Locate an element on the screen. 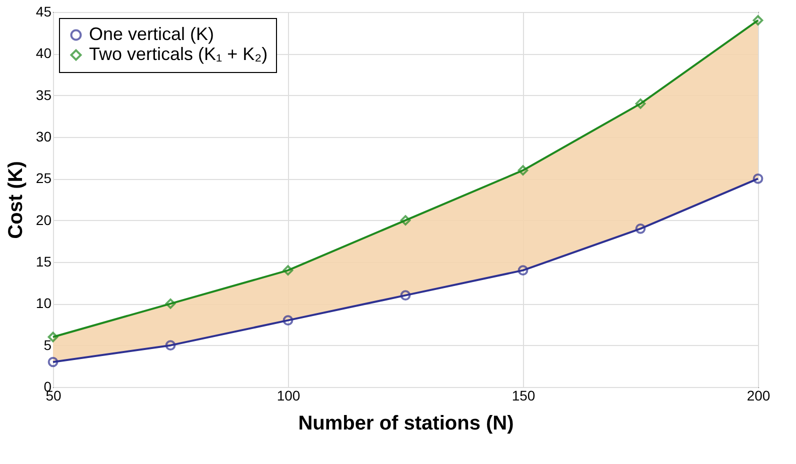 The height and width of the screenshot is (464, 796). x-tick-label: 150 is located at coordinates (524, 396).